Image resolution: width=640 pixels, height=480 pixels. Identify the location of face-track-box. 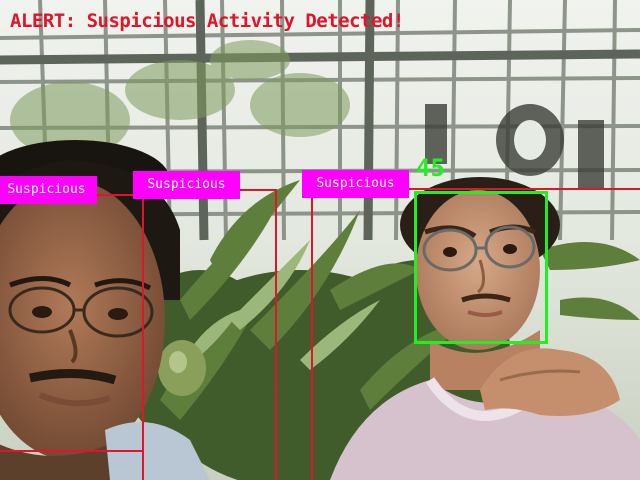
(481, 267).